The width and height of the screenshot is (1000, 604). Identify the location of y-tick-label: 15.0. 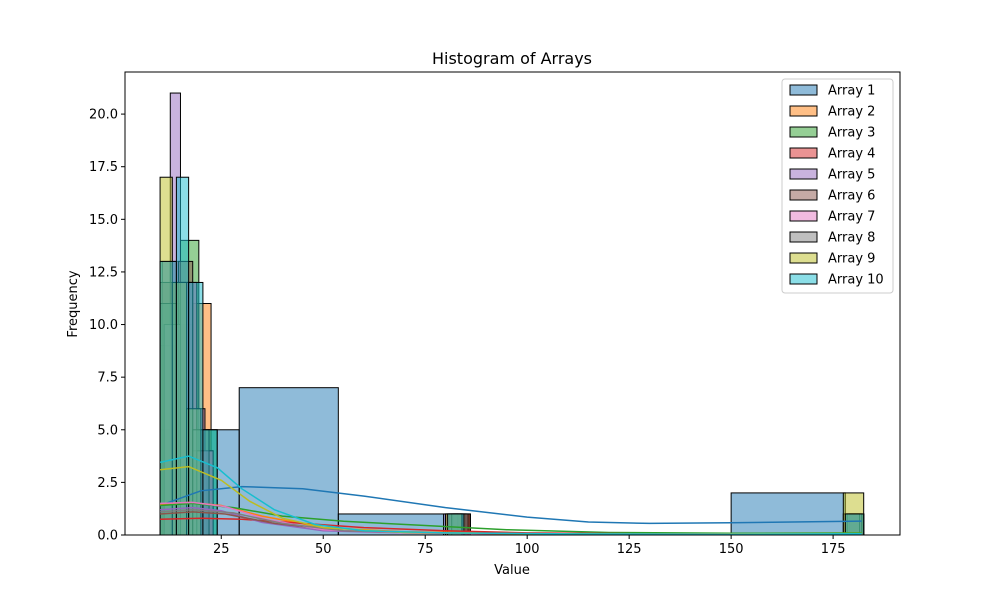
(103, 220).